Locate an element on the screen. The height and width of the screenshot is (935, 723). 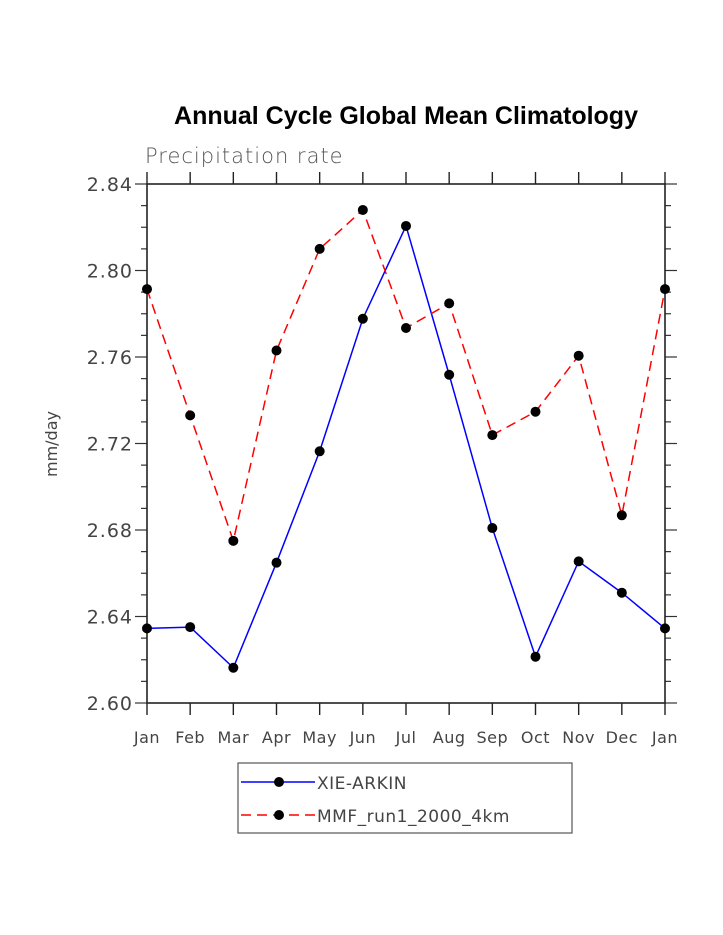
y-tick-label: 2.84 is located at coordinates (110, 185).